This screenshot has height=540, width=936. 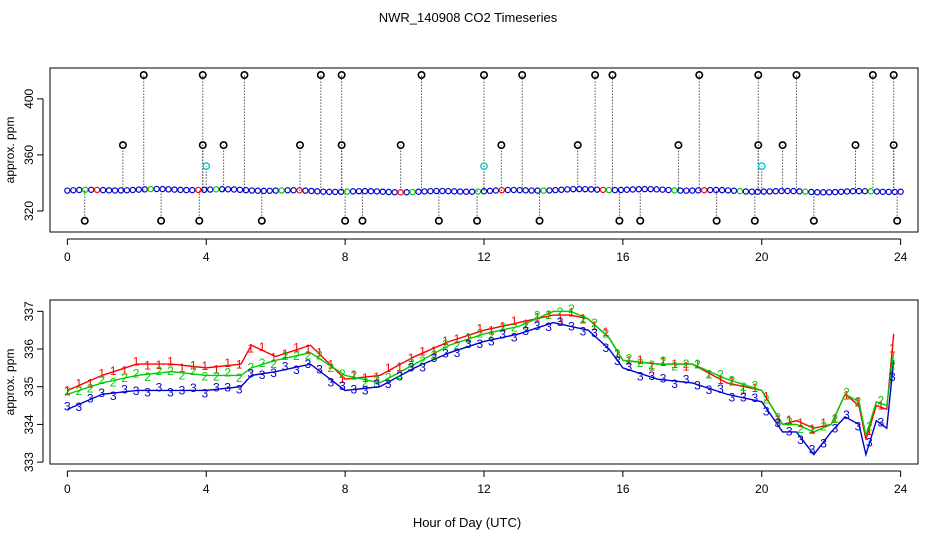 What do you see at coordinates (484, 166) in the screenshot?
I see `mid-point` at bounding box center [484, 166].